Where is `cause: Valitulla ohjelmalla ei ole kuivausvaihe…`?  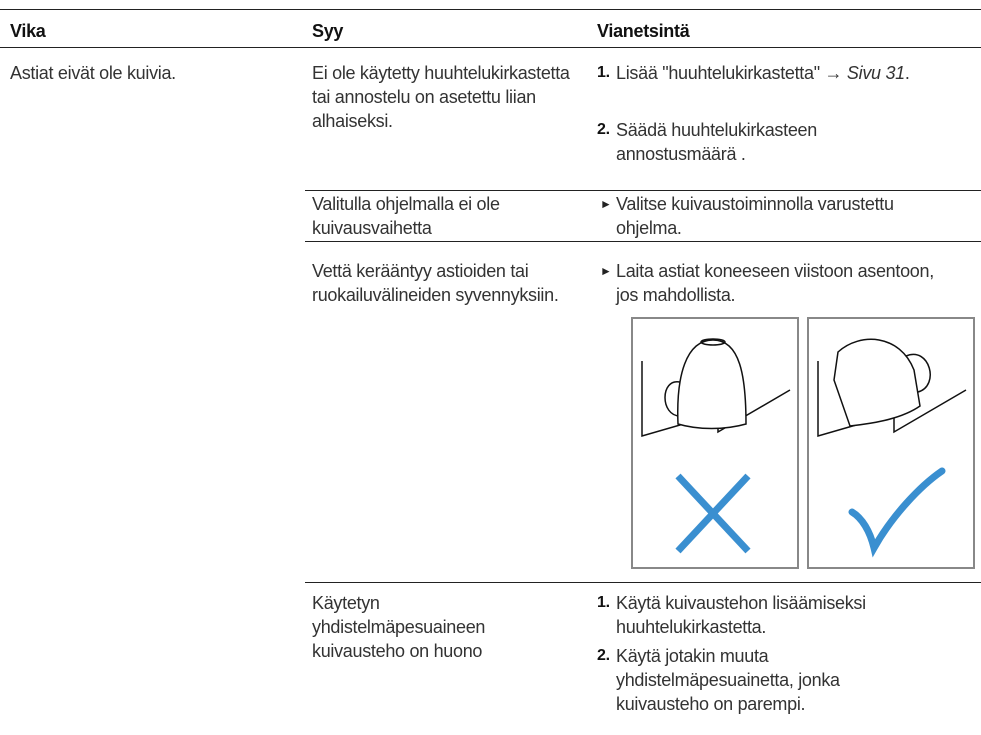
cause: Valitulla ohjelmalla ei ole kuivausvaihe… is located at coordinates (406, 216).